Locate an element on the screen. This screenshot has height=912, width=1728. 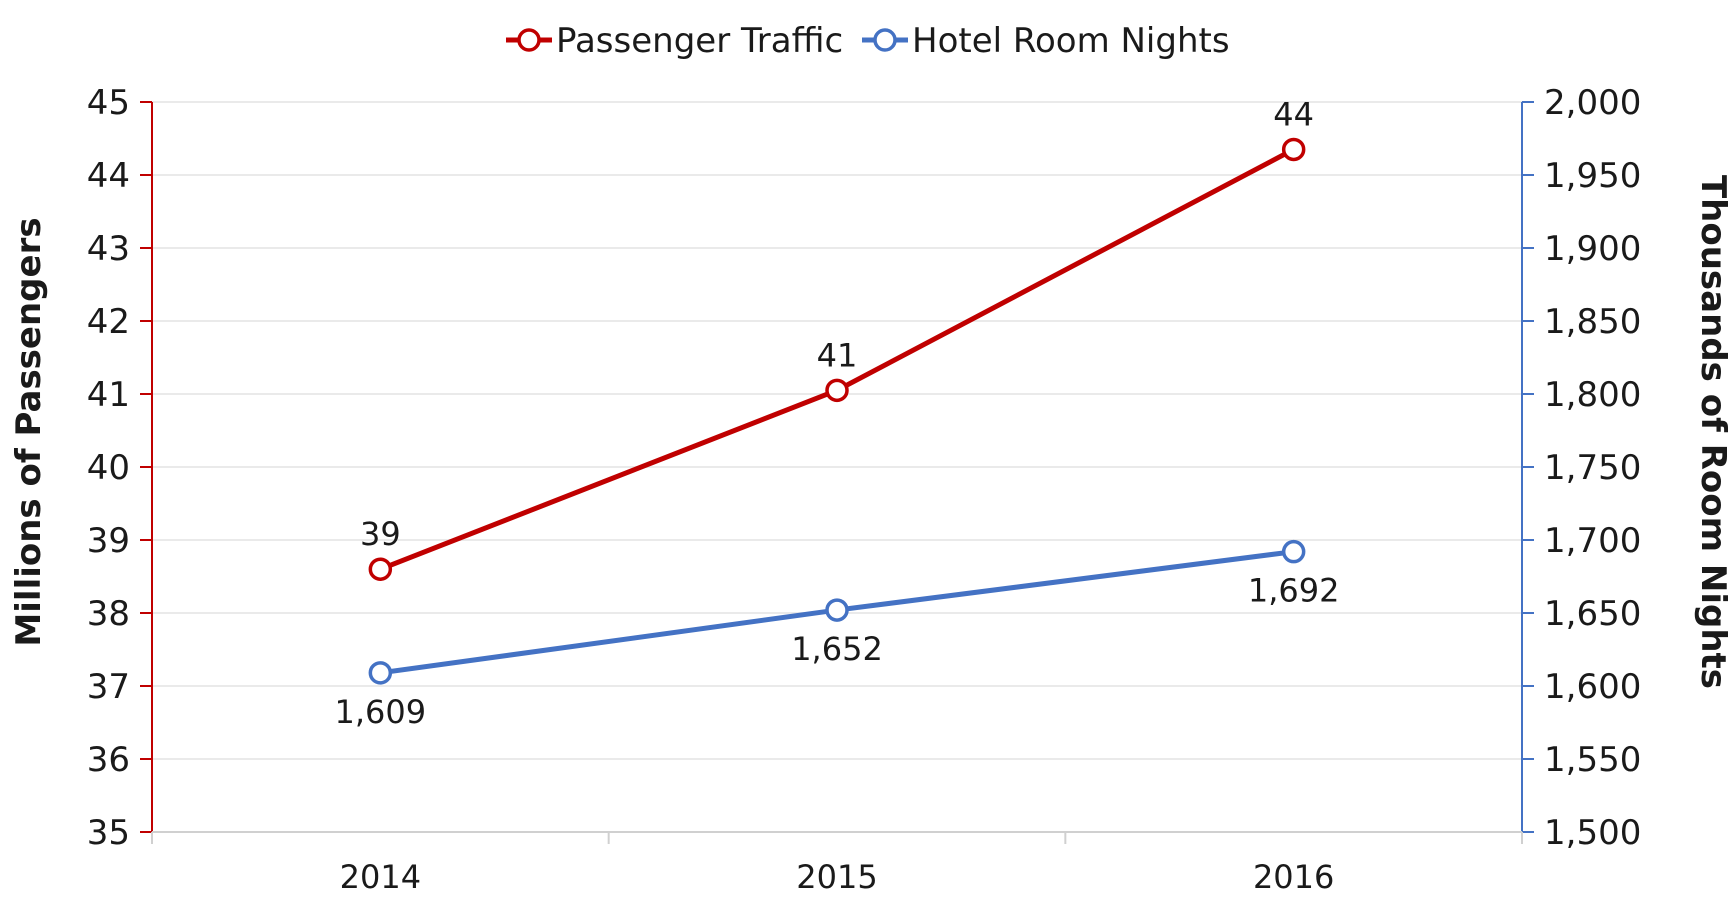
right-tick-label: 1,650 is located at coordinates (1592, 614).